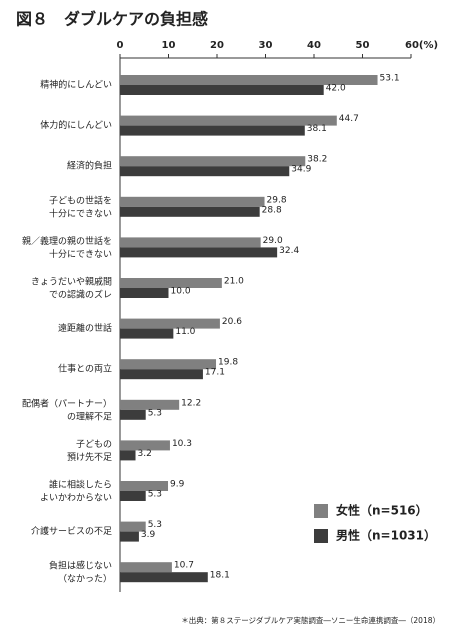  What do you see at coordinates (272, 210) in the screenshot?
I see `value-label: 28.8` at bounding box center [272, 210].